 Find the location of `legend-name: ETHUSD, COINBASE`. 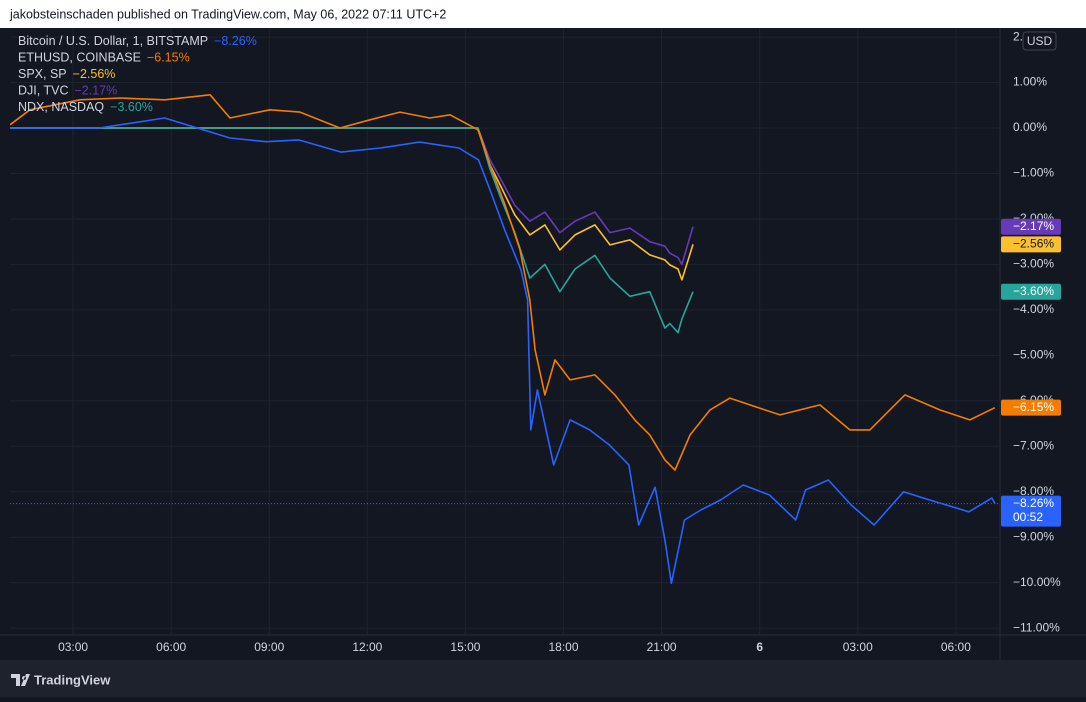

legend-name: ETHUSD, COINBASE is located at coordinates (79, 58).